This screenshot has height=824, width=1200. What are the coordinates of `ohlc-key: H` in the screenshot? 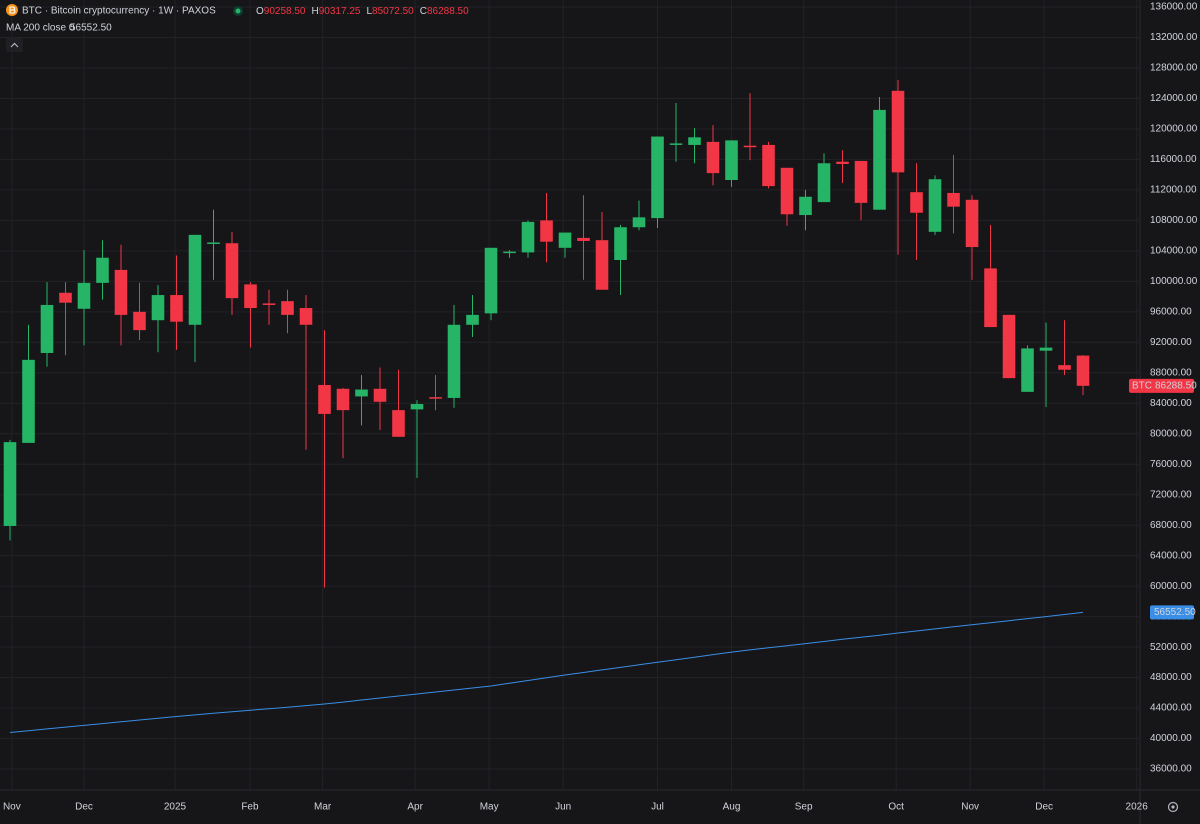 It's located at (315, 11).